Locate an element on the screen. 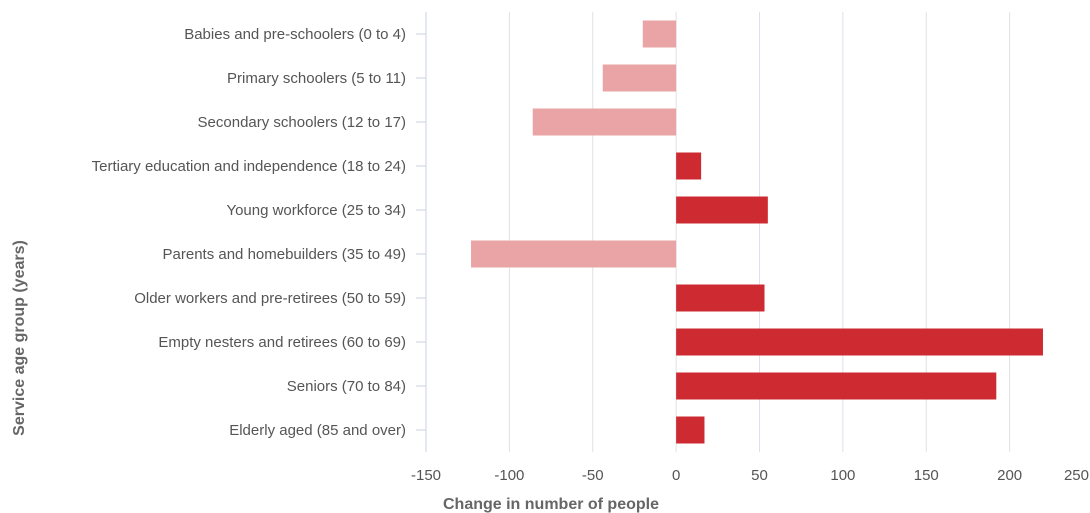  category-label: Secondary schoolers (12 to 17) is located at coordinates (302, 122).